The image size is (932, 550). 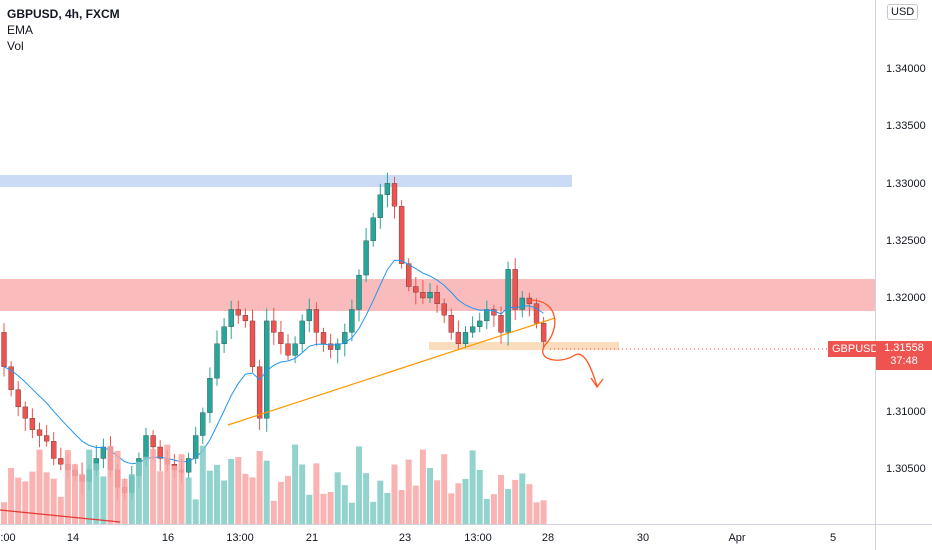 I want to click on indicator-ema-label: EMA, so click(x=20, y=30).